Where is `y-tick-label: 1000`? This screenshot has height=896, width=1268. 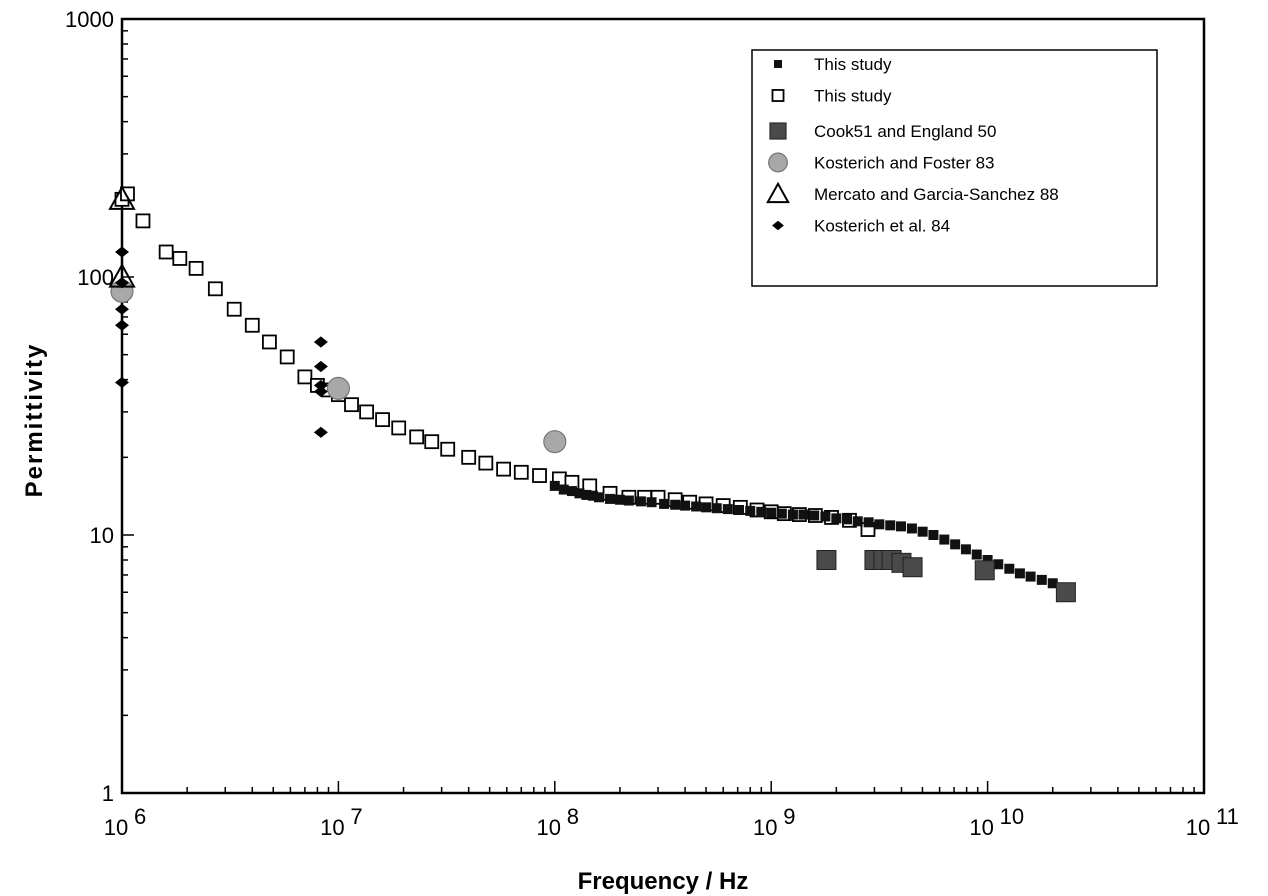
y-tick-label: 1000 is located at coordinates (89, 19).